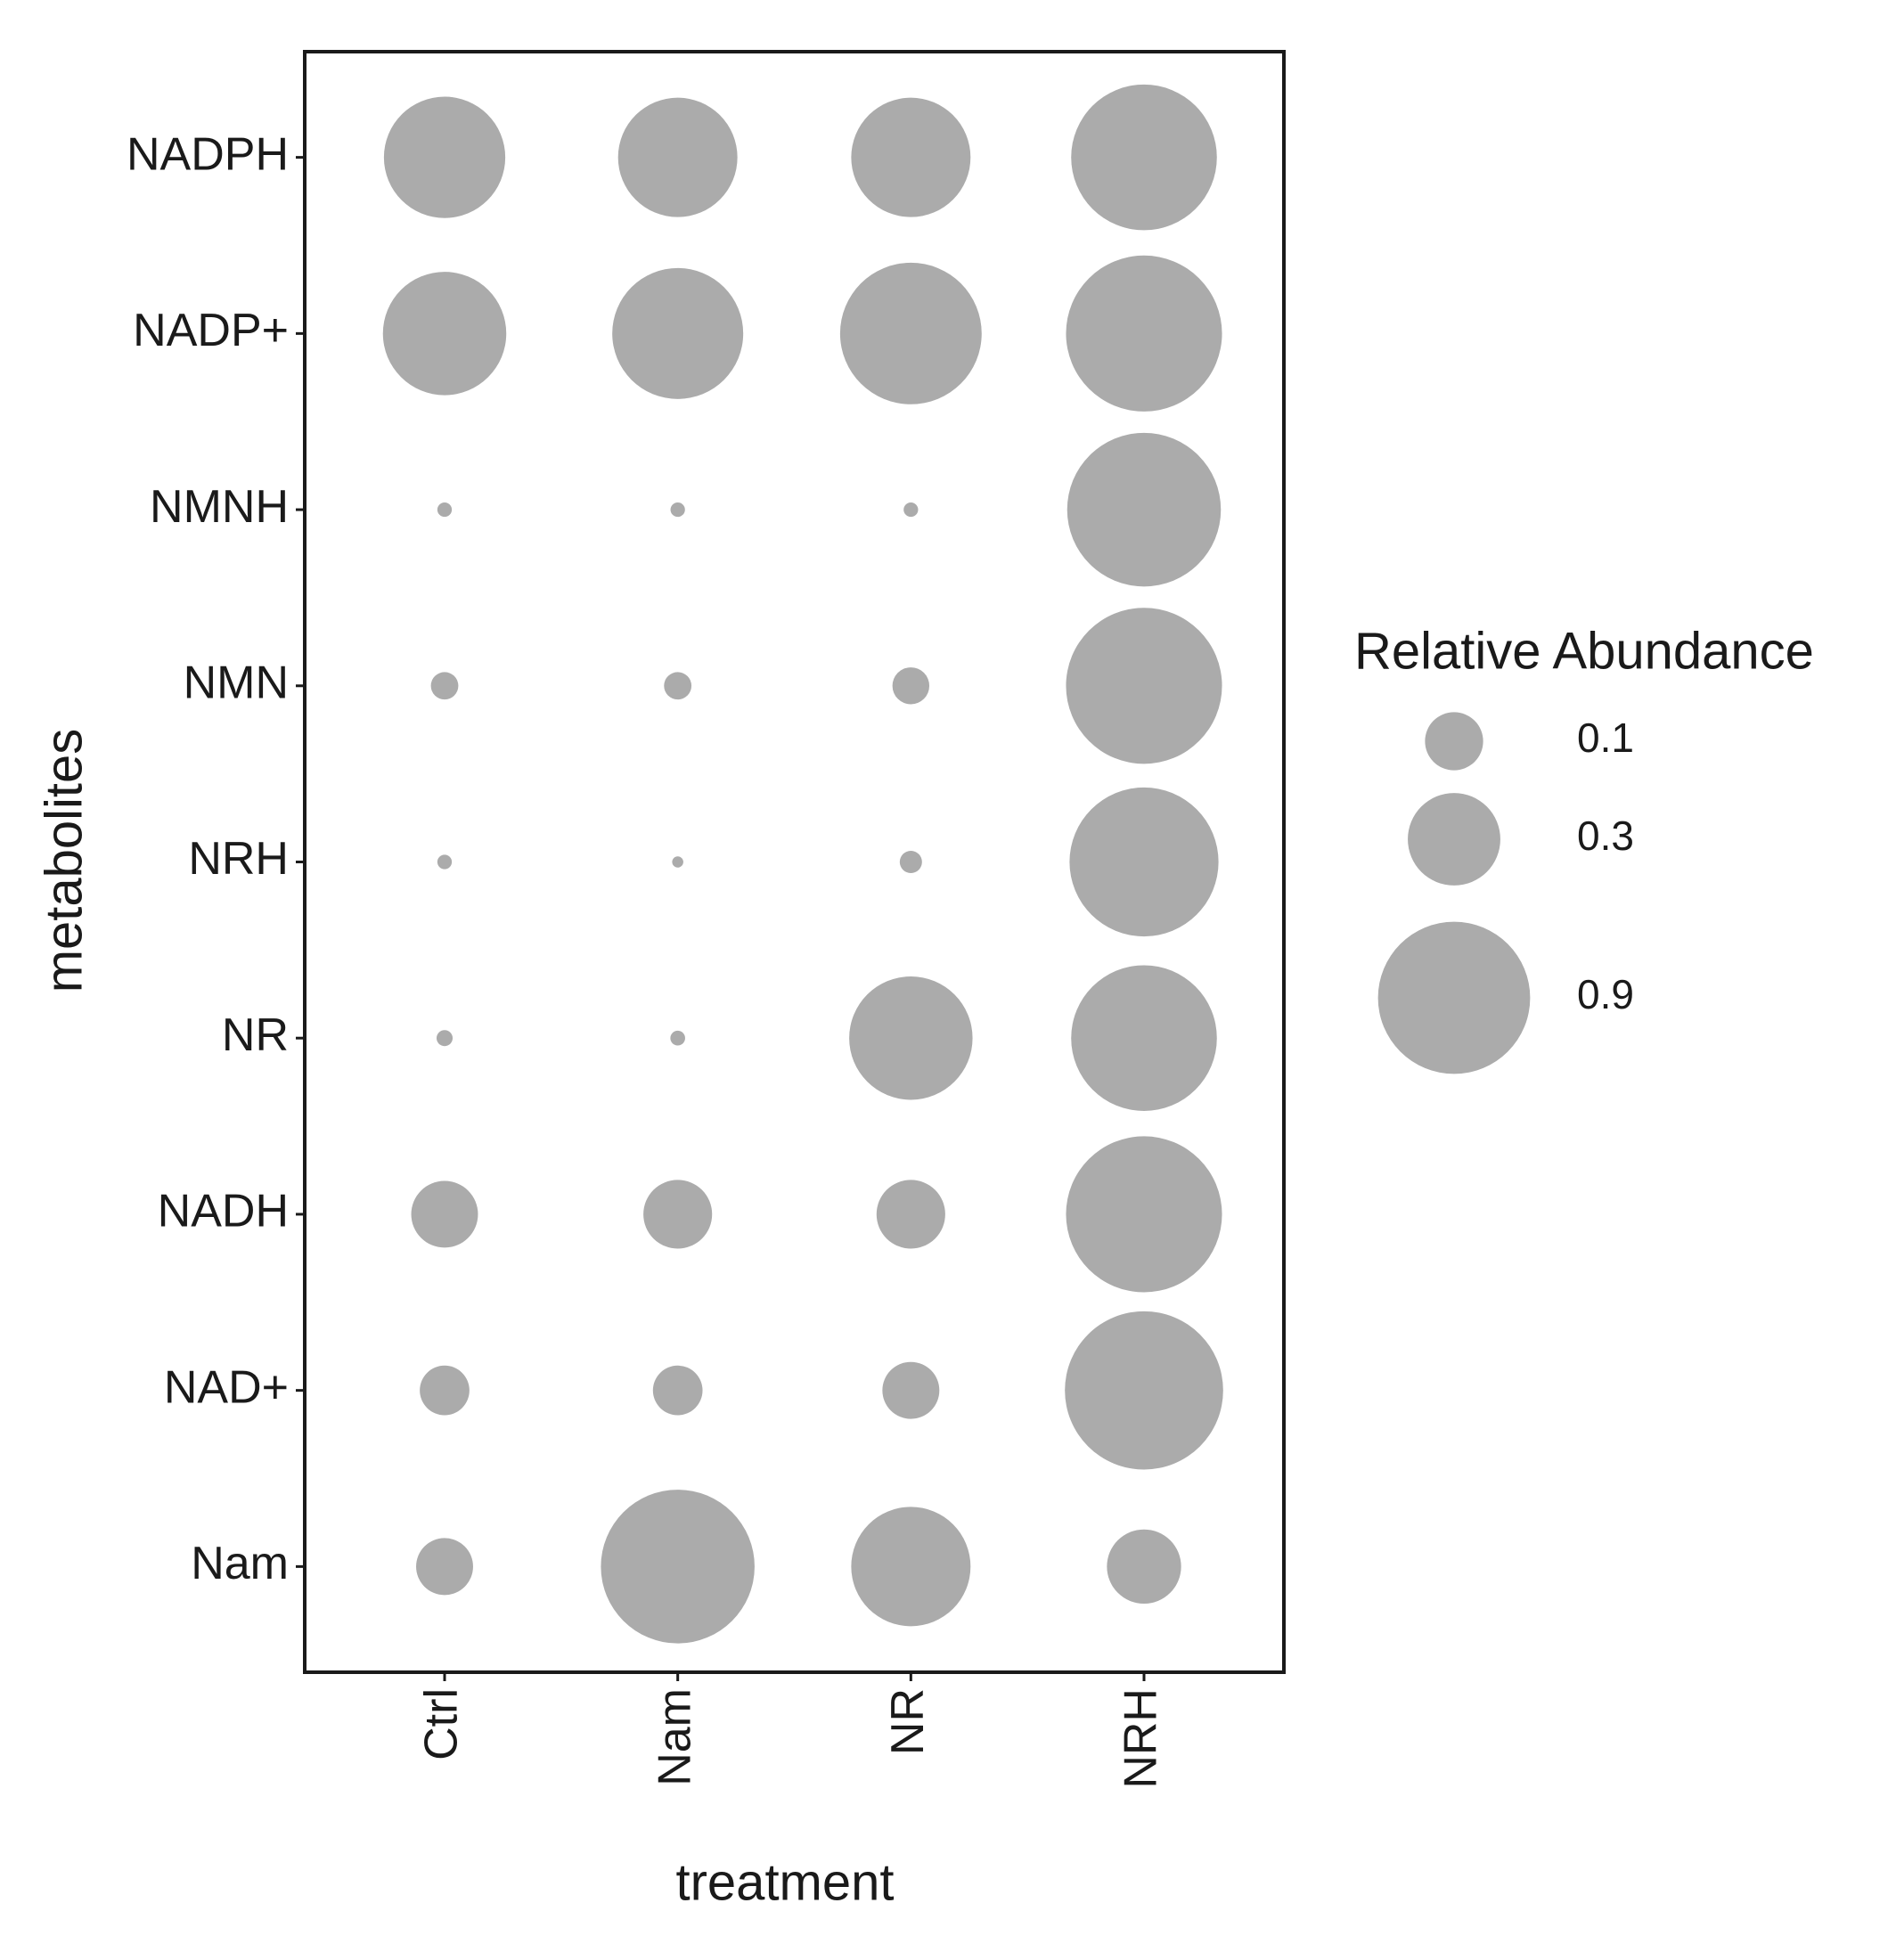 Image resolution: width=1896 pixels, height=1960 pixels. I want to click on legend-label: 0.1, so click(1605, 738).